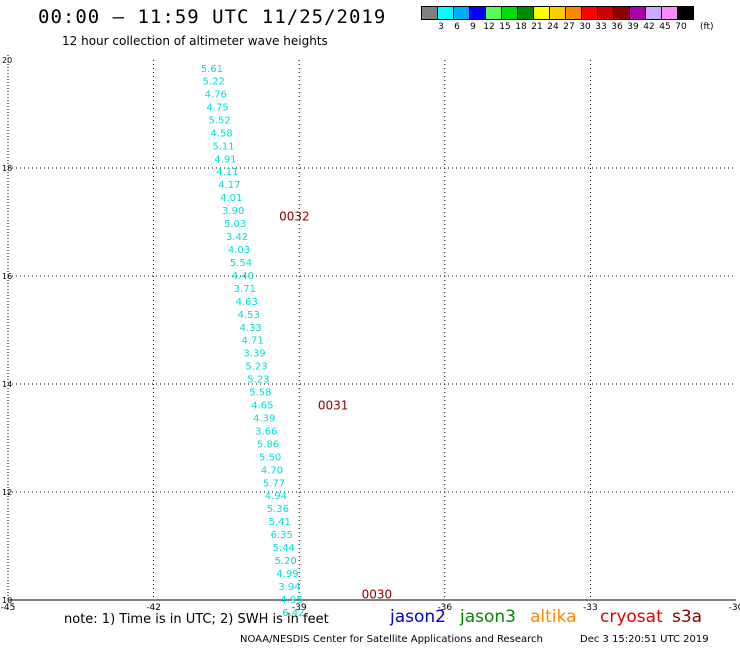  Describe the element at coordinates (633, 27) in the screenshot. I see `colorbar-label: 39` at that location.